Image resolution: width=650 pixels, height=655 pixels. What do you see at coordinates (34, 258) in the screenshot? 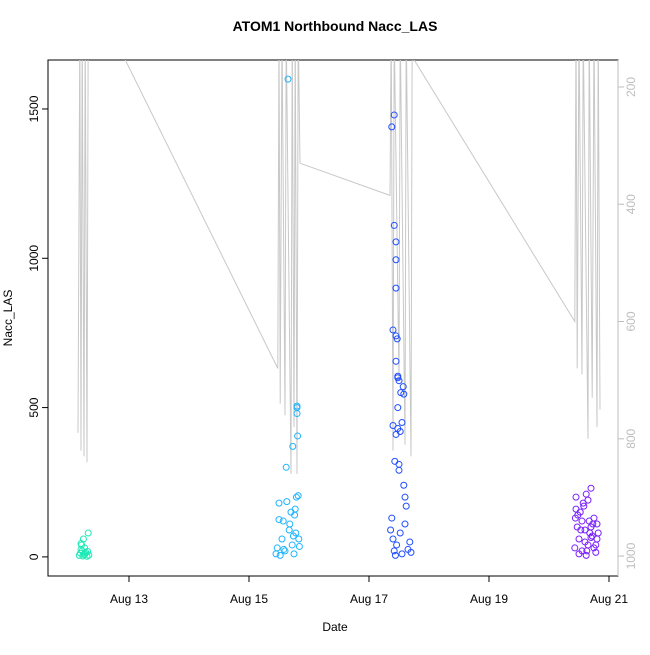
I see `y-tick-label: 1000` at bounding box center [34, 258].